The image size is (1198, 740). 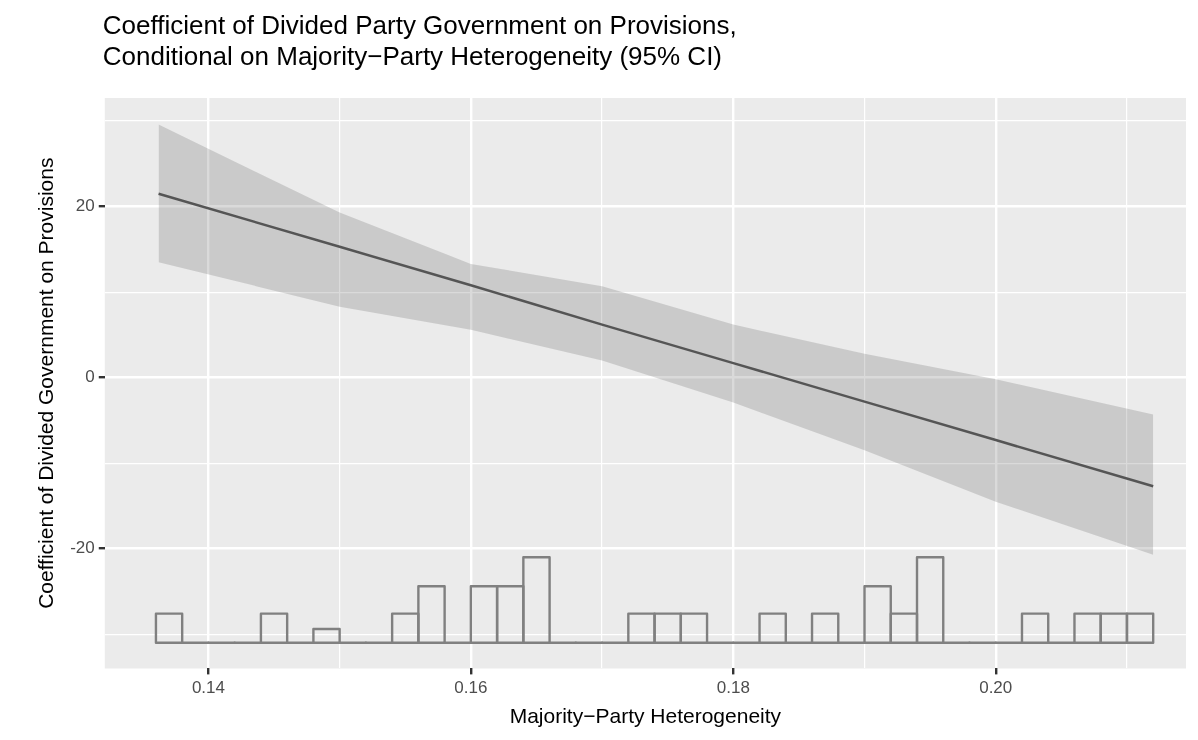 I want to click on x-tick-label: 0.20, so click(x=996, y=688).